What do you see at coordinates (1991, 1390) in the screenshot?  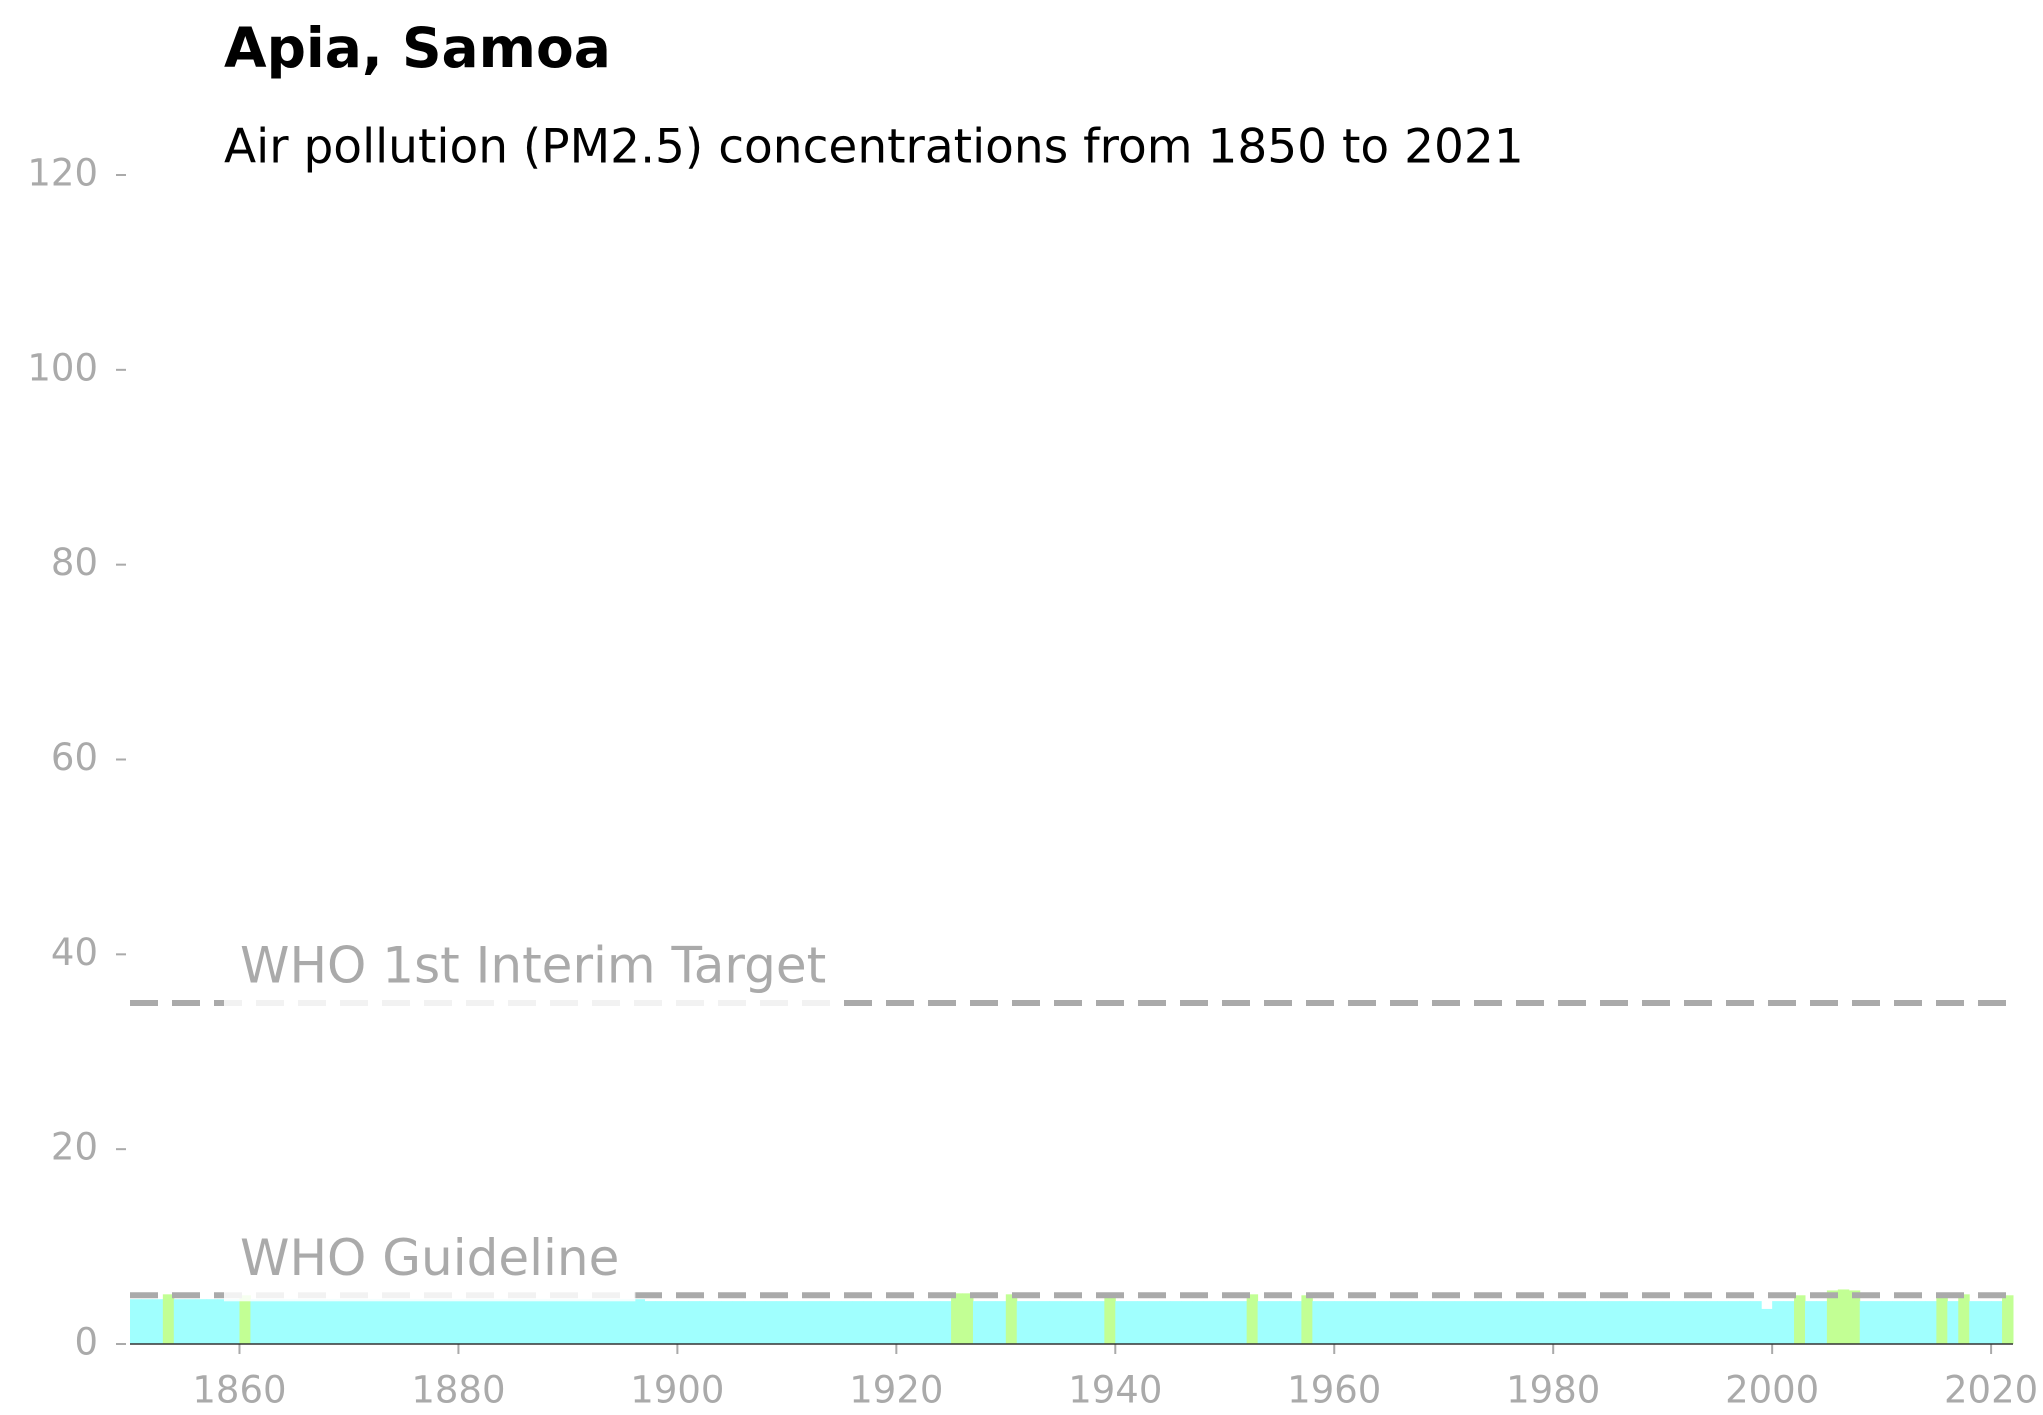 I see `x-tick-label: 2020` at bounding box center [1991, 1390].